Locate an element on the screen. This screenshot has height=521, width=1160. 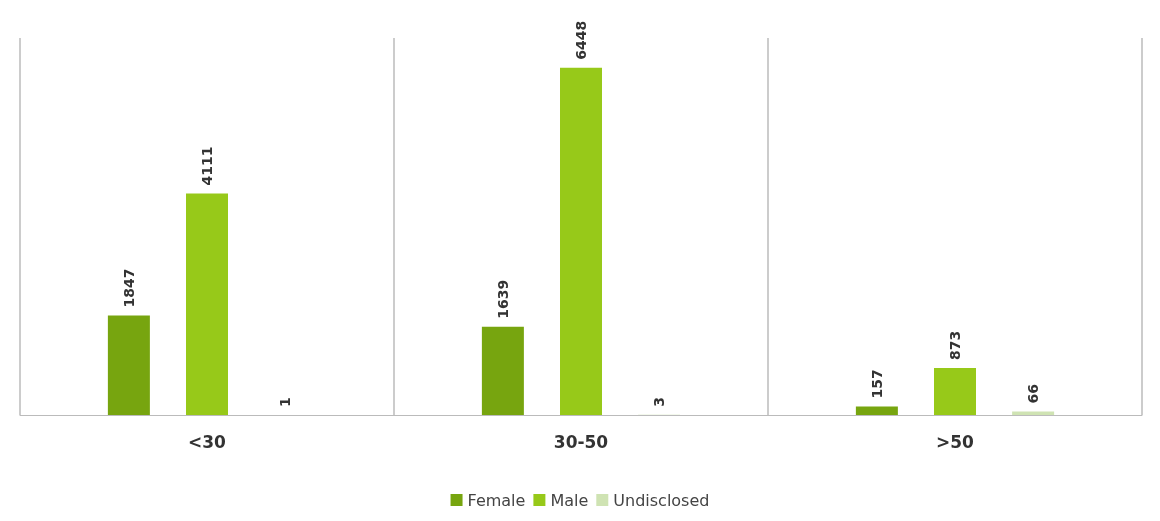
data-label: 66 is located at coordinates (1033, 393).